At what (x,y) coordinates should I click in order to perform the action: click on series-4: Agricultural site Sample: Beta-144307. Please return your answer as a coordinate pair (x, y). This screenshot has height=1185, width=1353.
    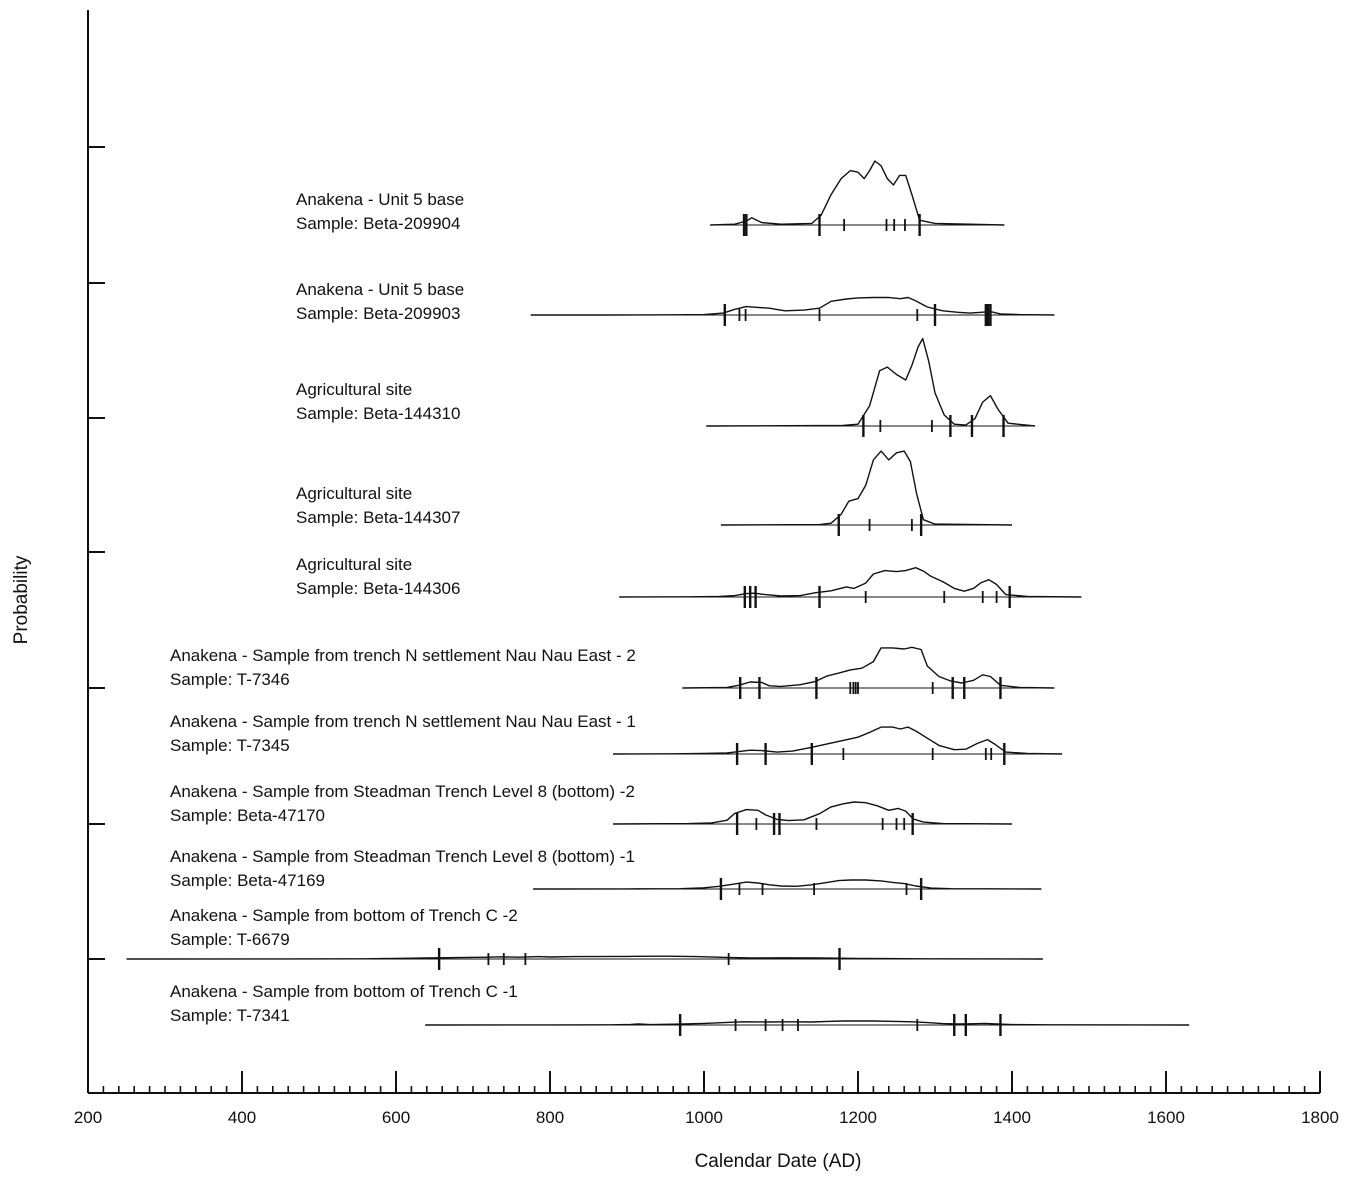
    Looking at the image, I should click on (654, 493).